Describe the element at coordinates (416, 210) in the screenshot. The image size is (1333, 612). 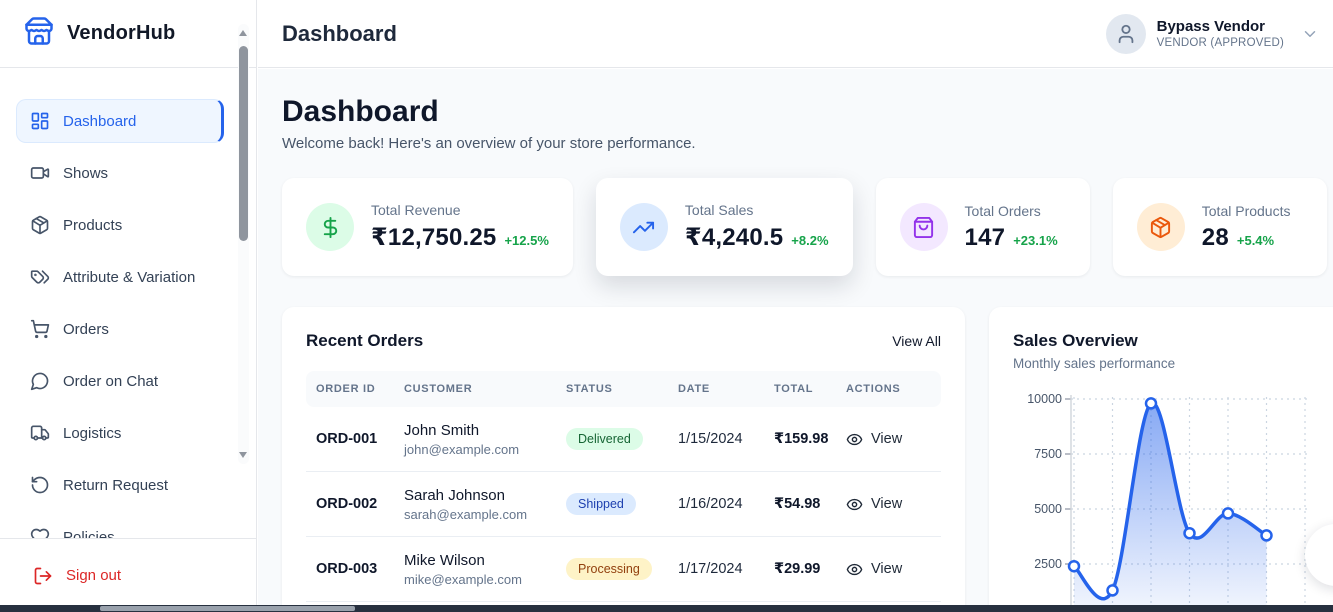
I see `stat-label: Total Revenue` at that location.